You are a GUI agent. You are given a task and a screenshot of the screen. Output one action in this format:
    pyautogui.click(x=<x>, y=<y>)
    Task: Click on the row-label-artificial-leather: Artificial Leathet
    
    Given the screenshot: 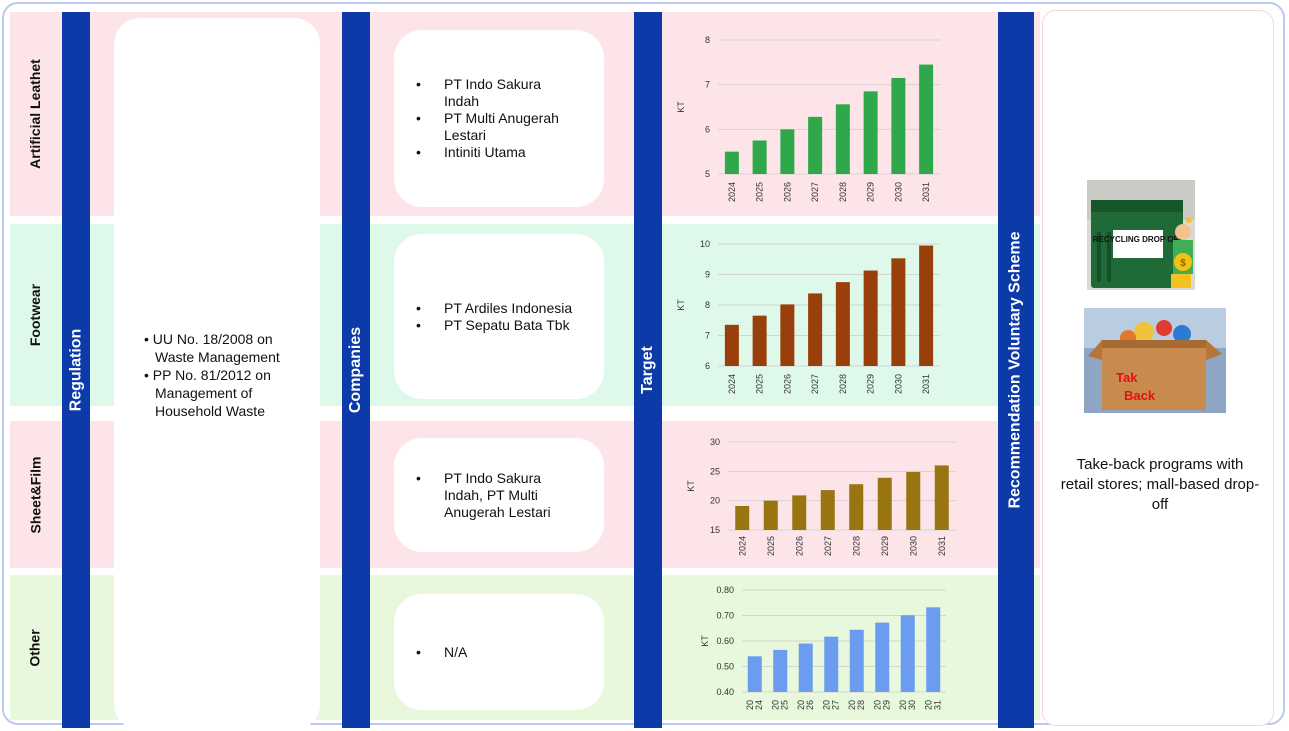 What is the action you would take?
    pyautogui.click(x=35, y=114)
    